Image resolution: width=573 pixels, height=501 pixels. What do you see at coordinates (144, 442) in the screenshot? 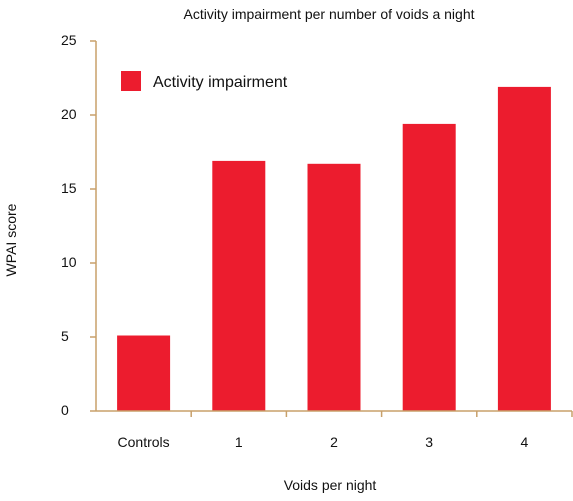
I see `x-tick-label: Controls` at bounding box center [144, 442].